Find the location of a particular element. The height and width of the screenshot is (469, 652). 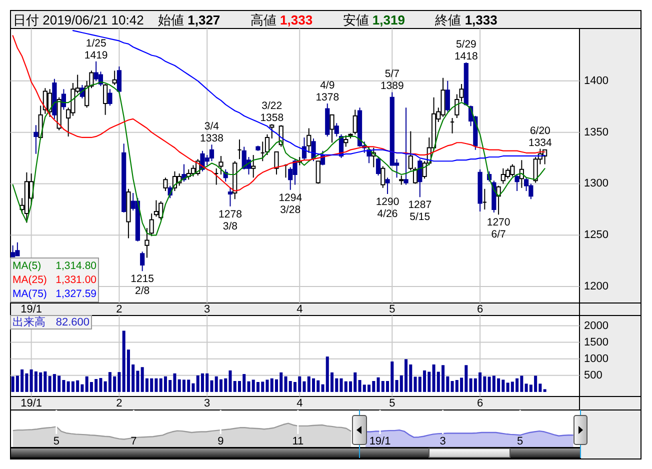

y-tick-label: 1400 is located at coordinates (596, 80).